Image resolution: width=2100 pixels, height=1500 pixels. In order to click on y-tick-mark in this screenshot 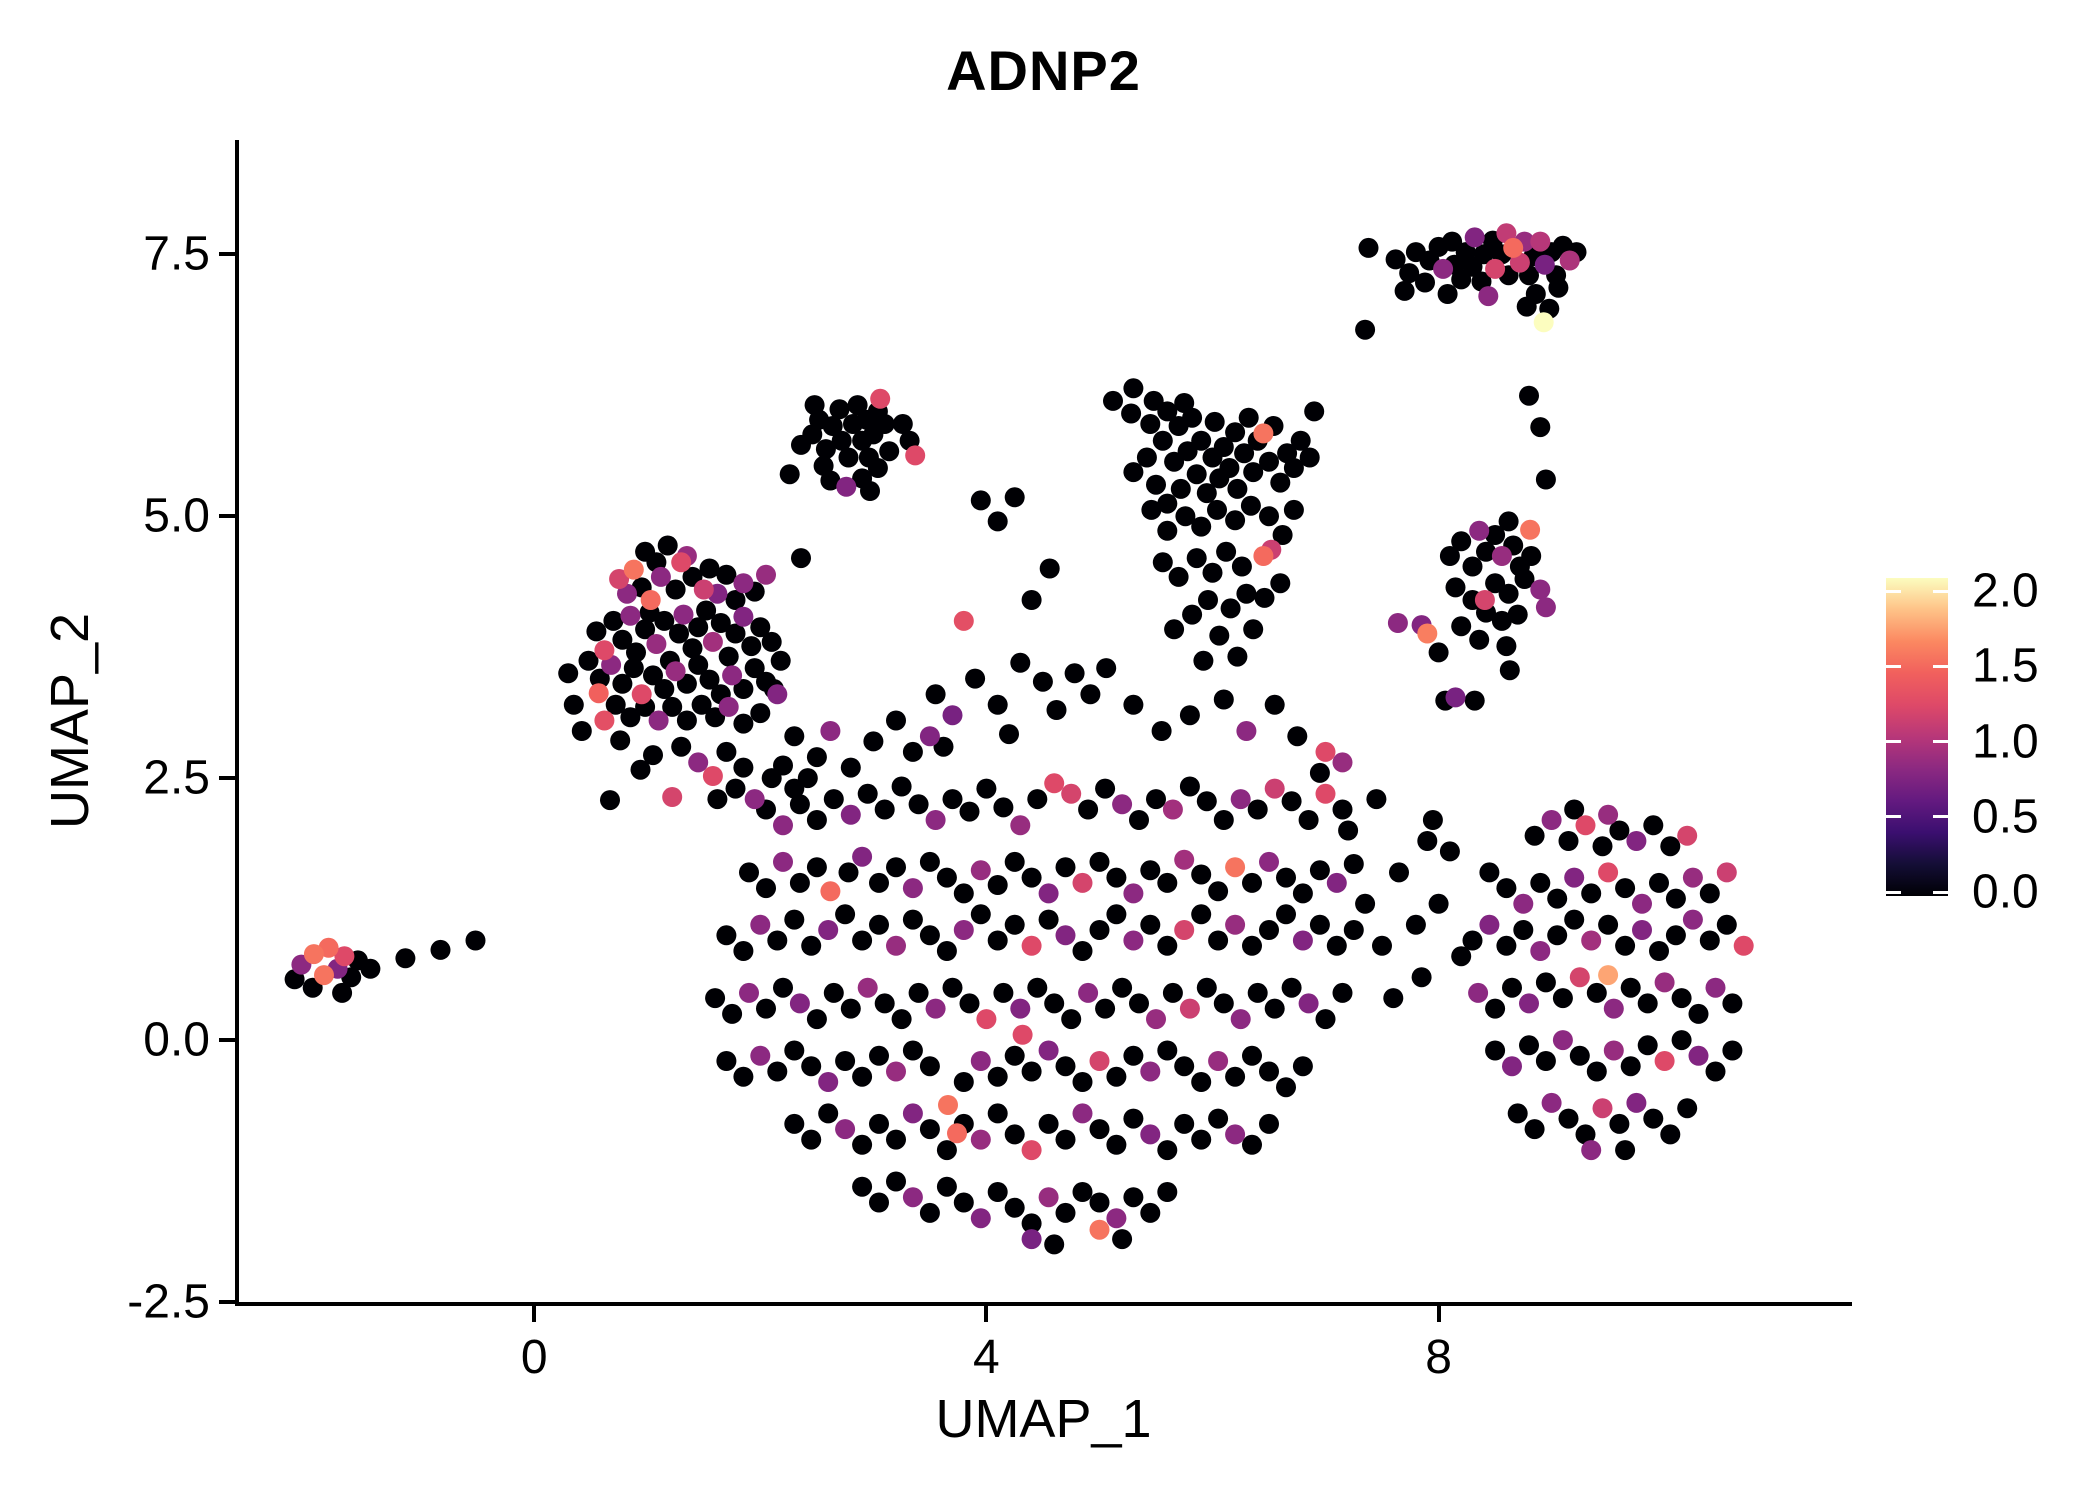, I will do `click(227, 1302)`.